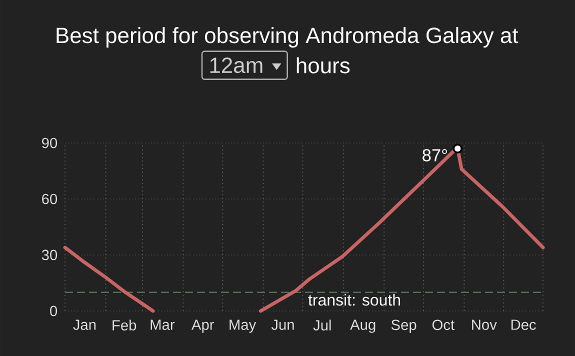  What do you see at coordinates (243, 326) in the screenshot?
I see `x-tick-label: May` at bounding box center [243, 326].